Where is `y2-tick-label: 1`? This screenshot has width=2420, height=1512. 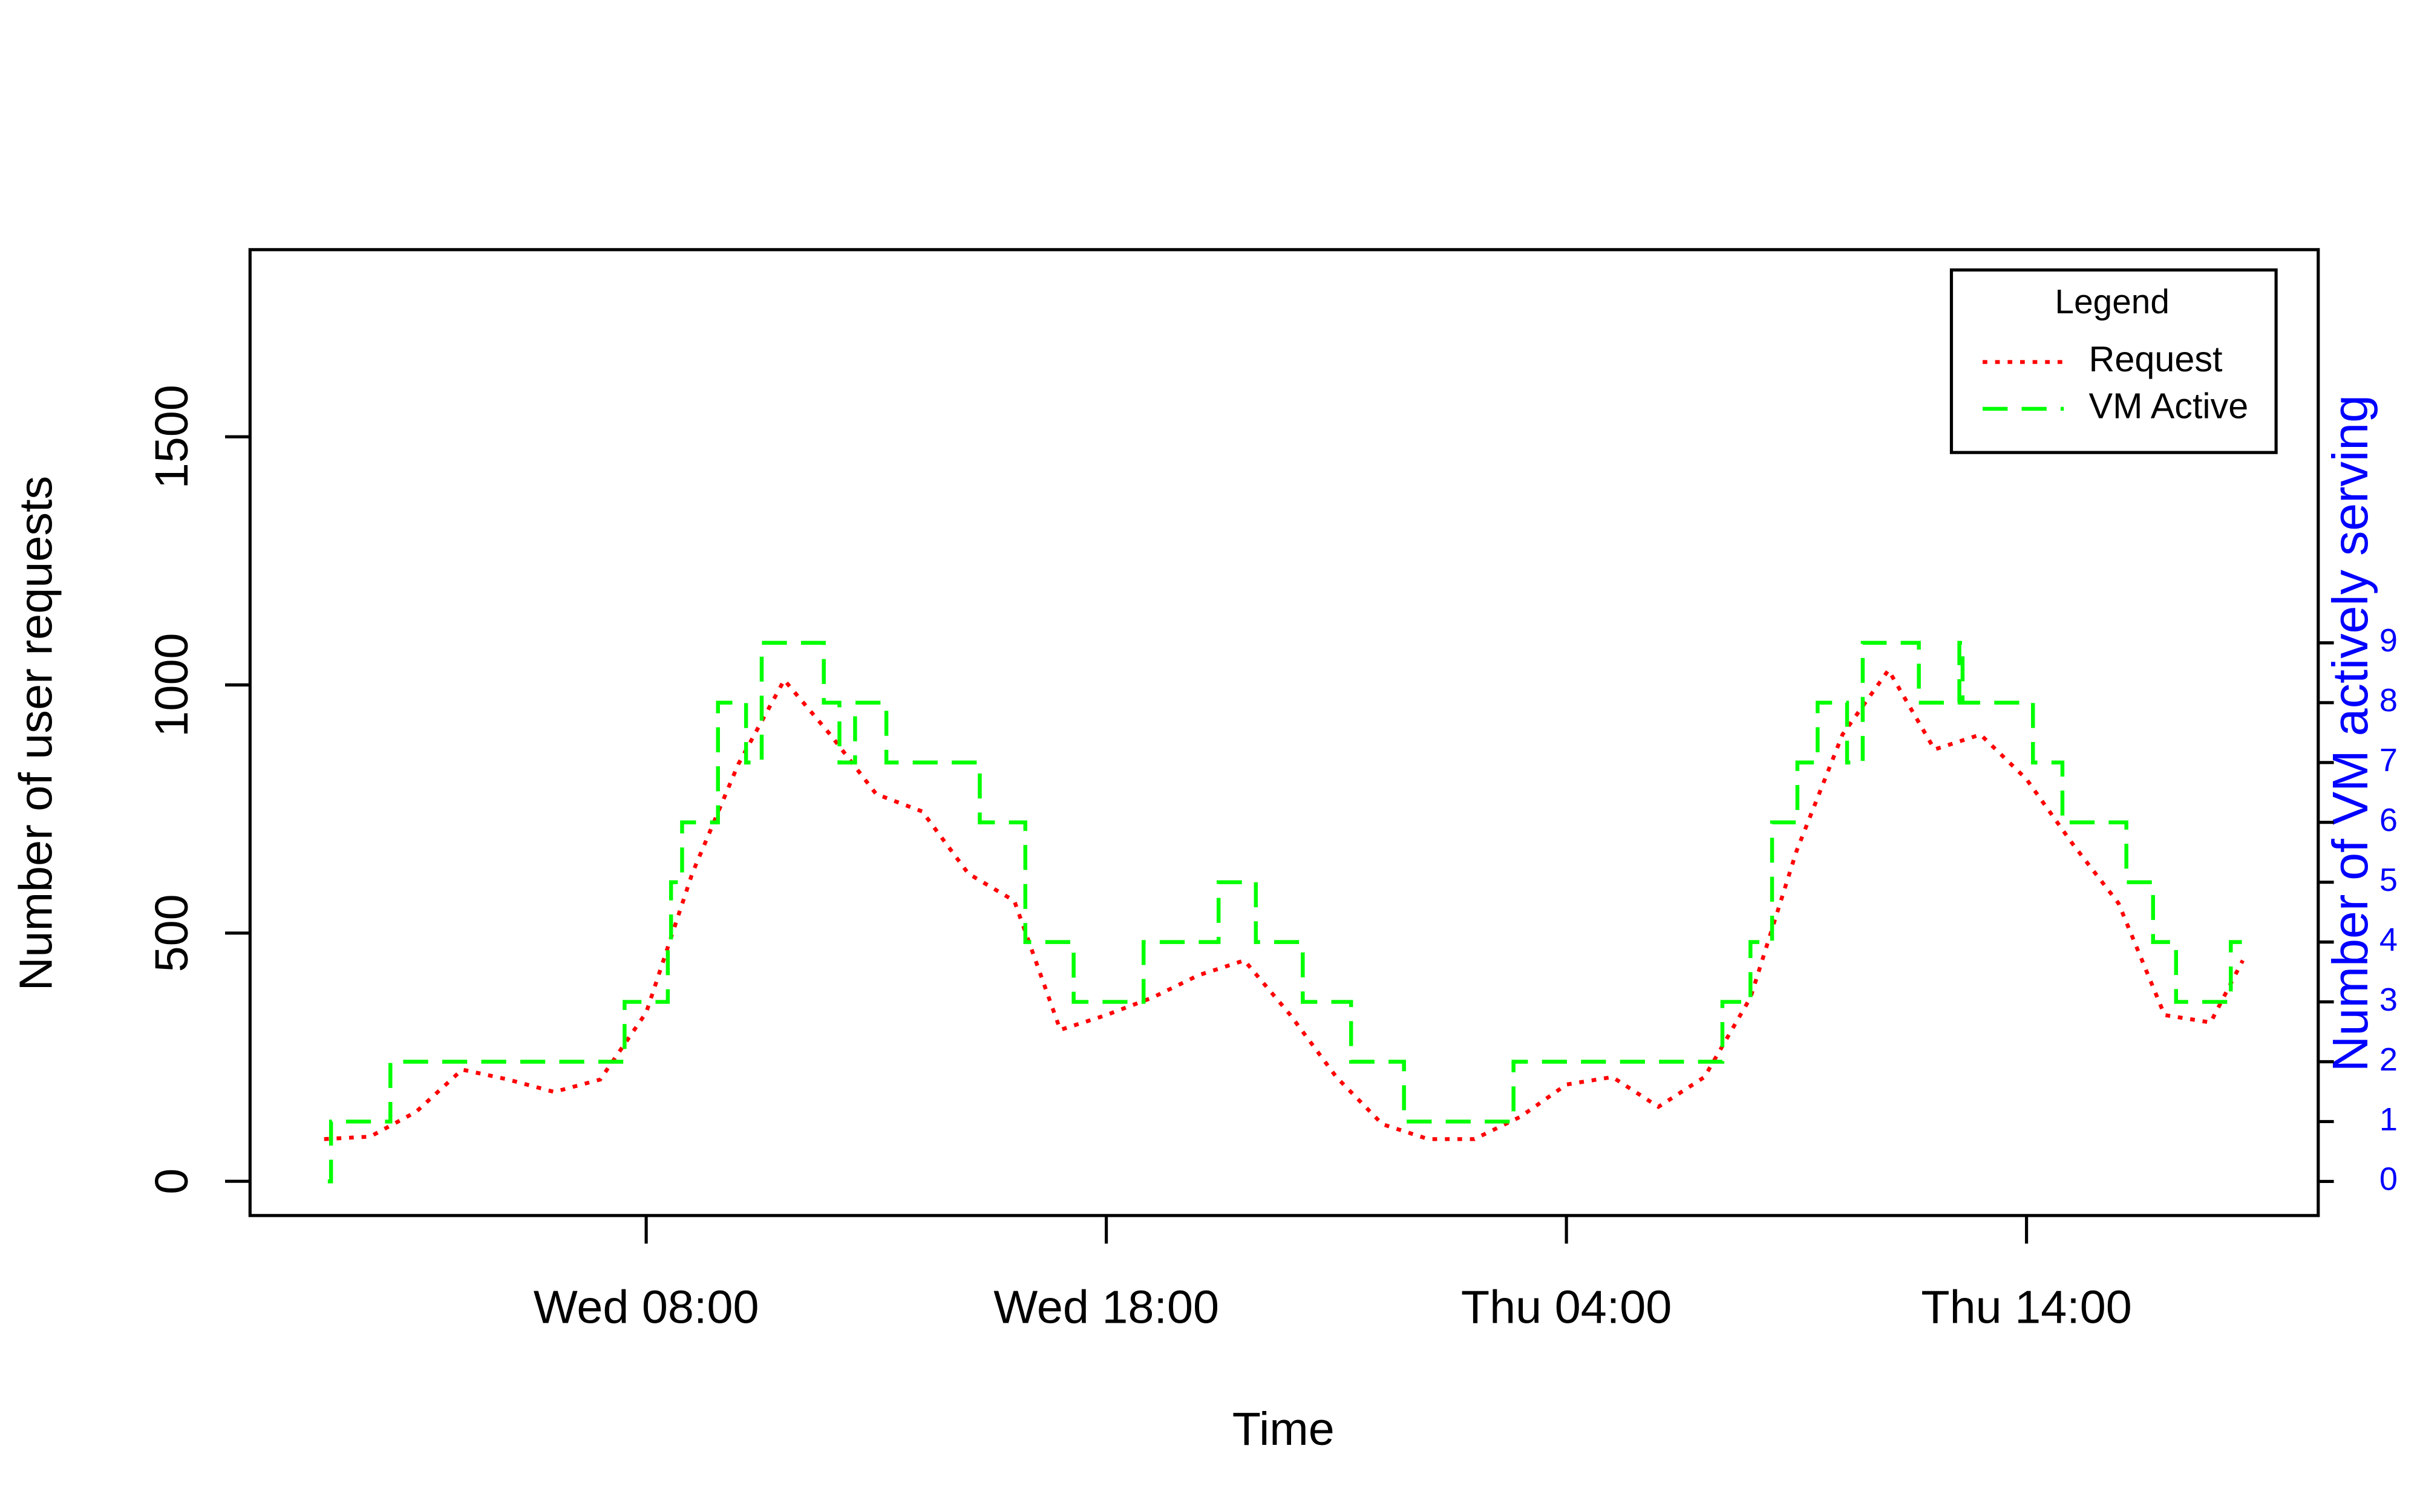
y2-tick-label: 1 is located at coordinates (2388, 1119).